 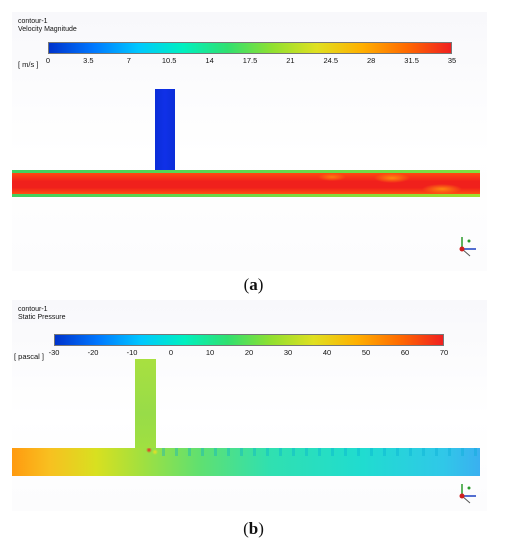 I want to click on caption-b-close: ), so click(x=261, y=528).